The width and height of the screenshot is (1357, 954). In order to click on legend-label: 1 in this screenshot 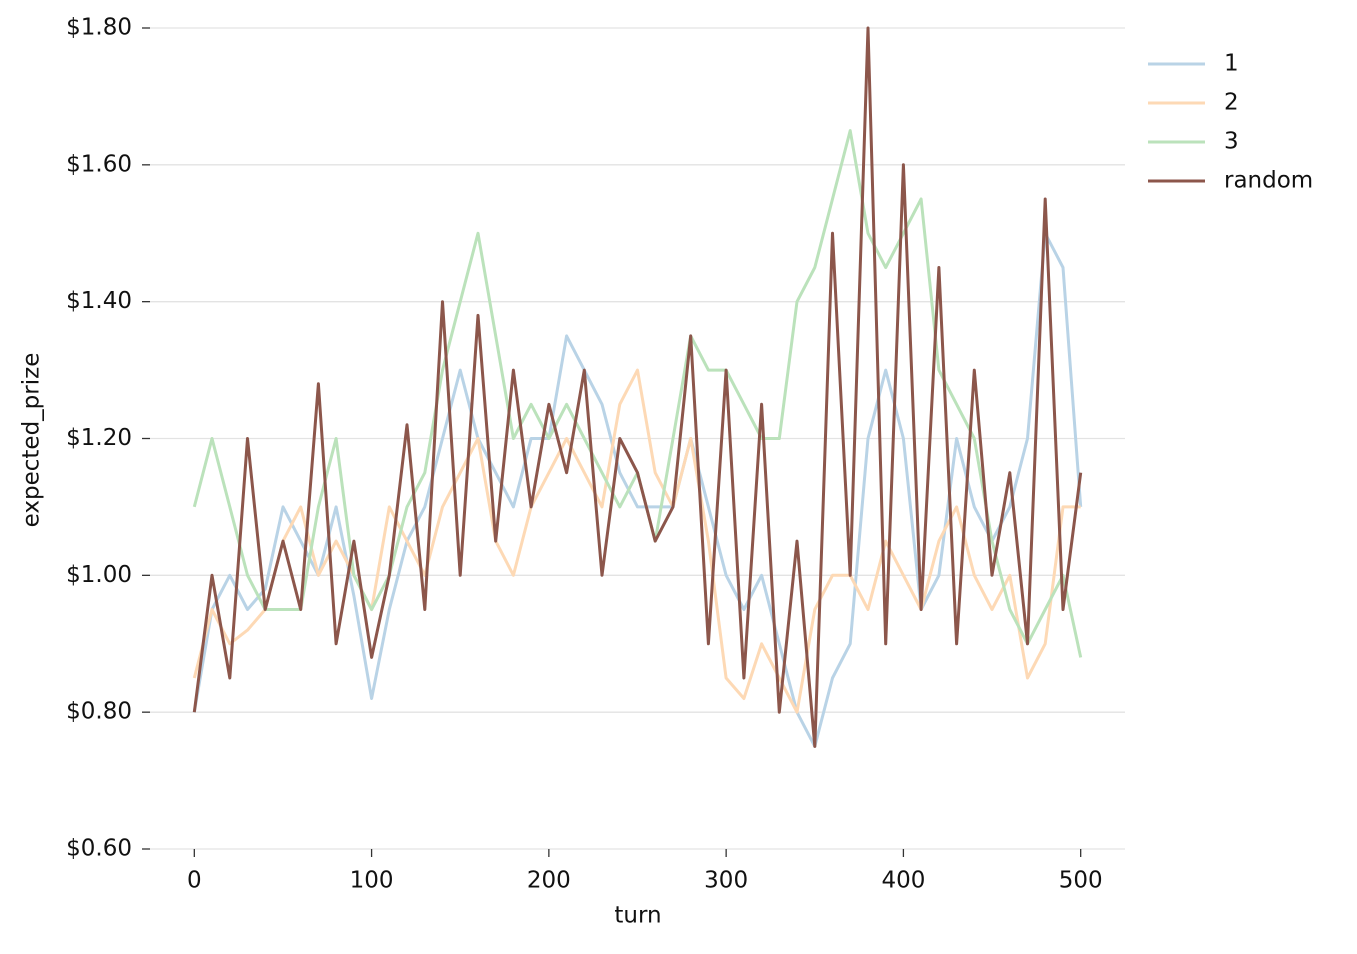, I will do `click(1231, 64)`.